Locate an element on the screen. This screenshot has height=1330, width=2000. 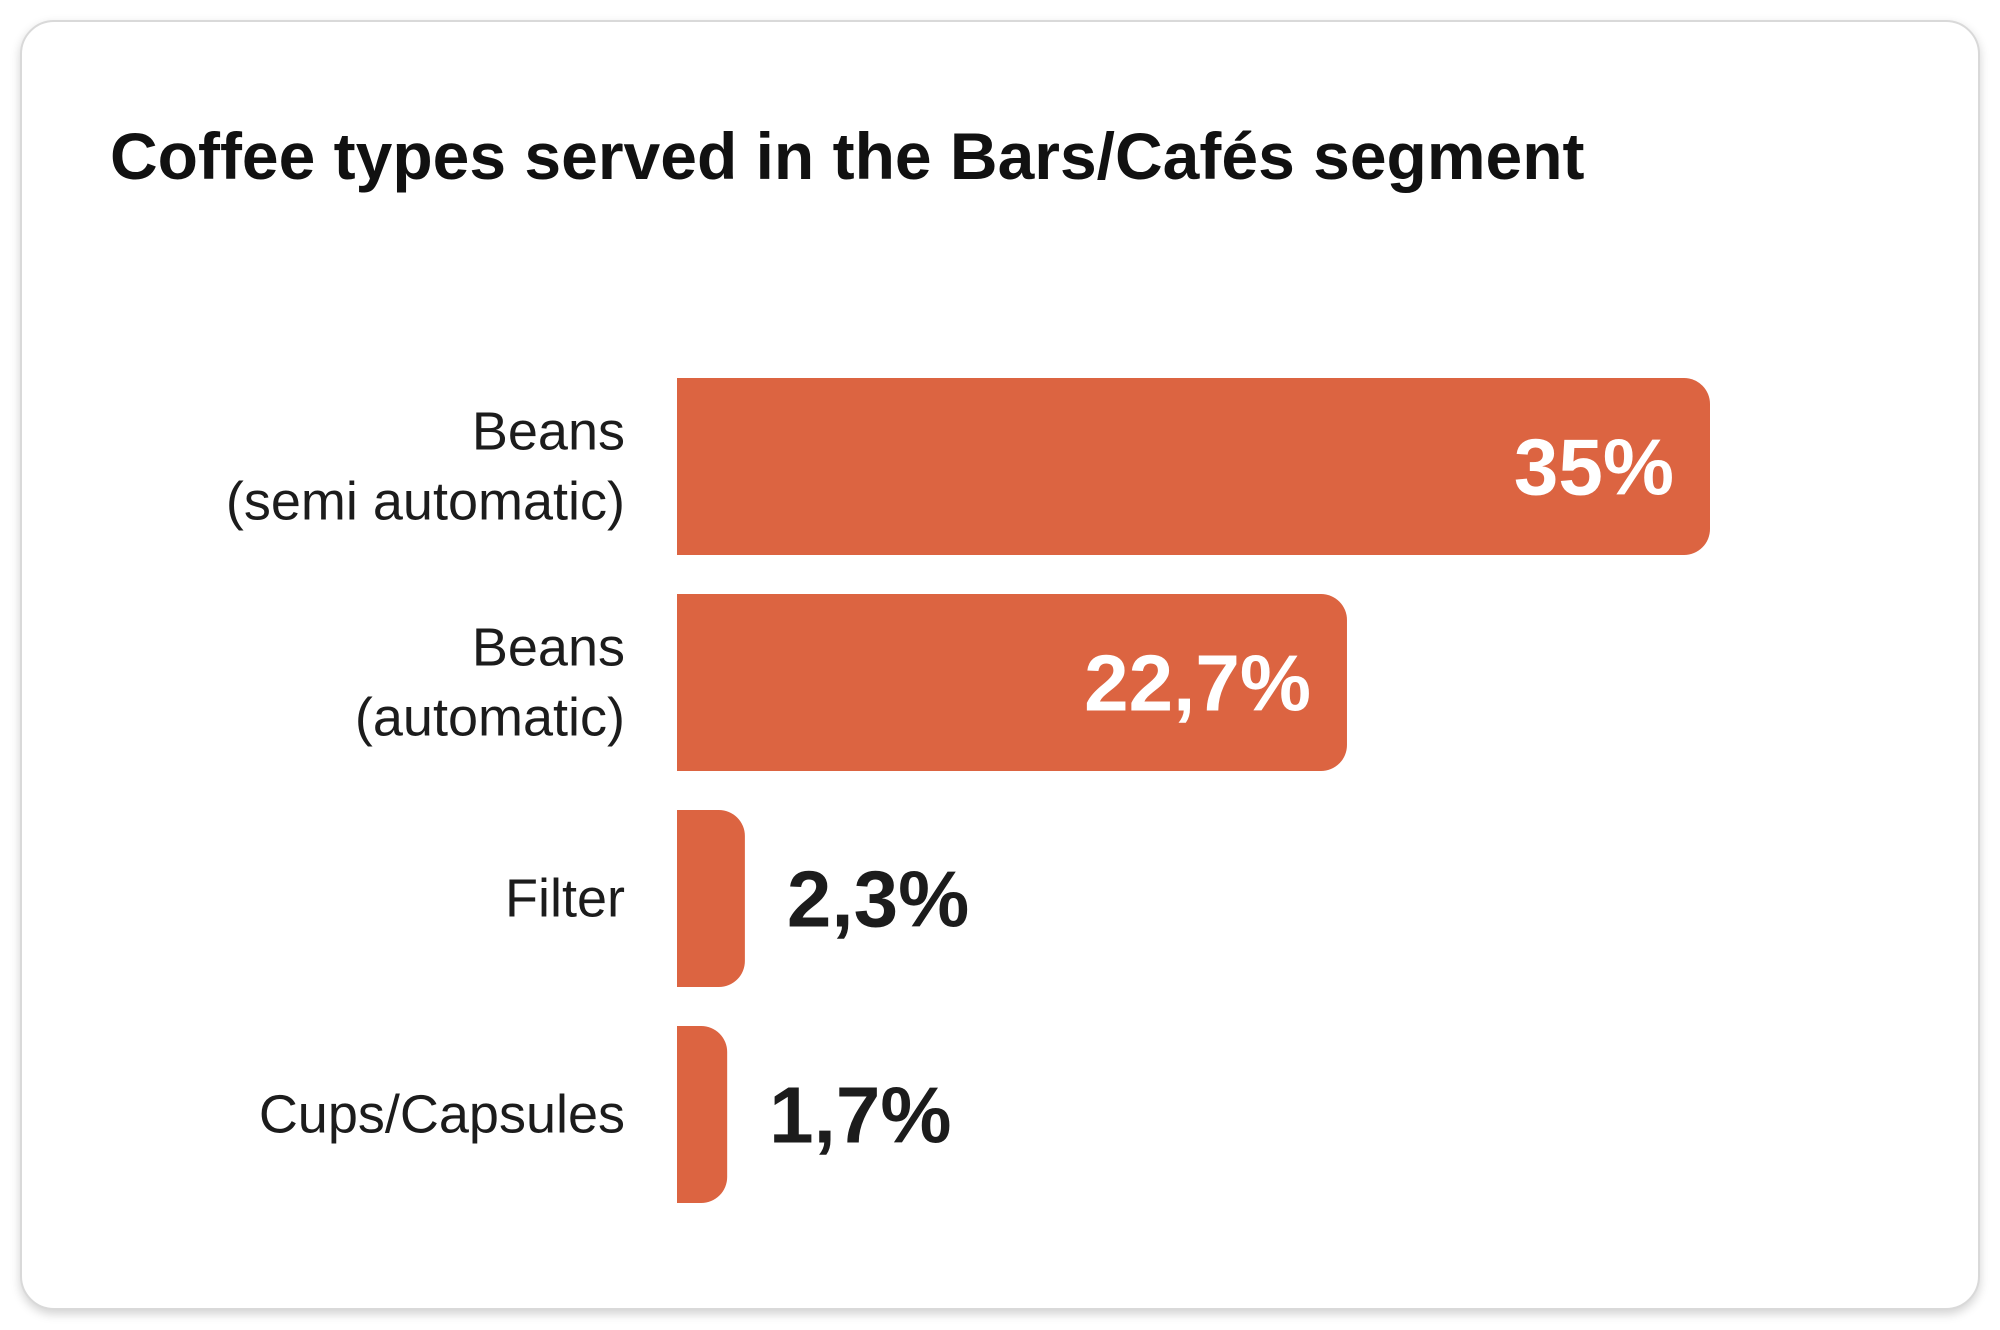
category-label: Beans (automatic) is located at coordinates (490, 683).